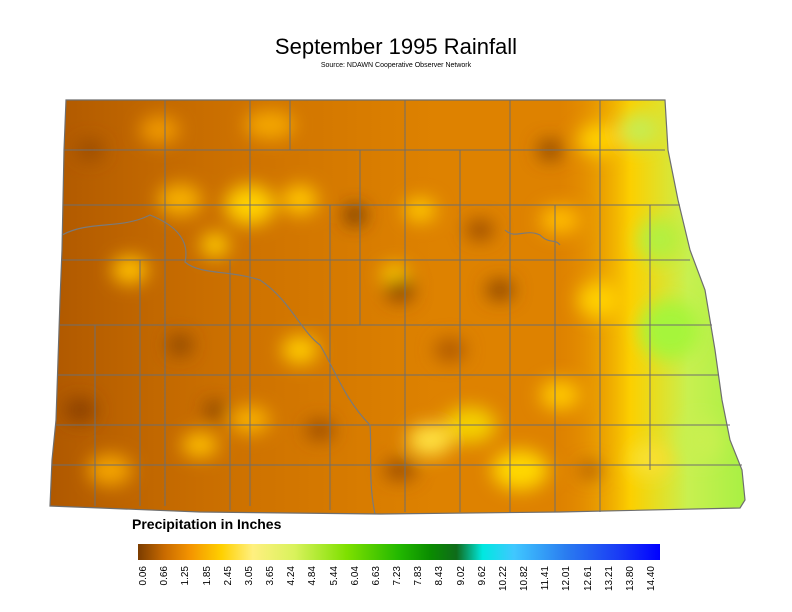  What do you see at coordinates (228, 576) in the screenshot?
I see `legend-tick-label: 2.45` at bounding box center [228, 576].